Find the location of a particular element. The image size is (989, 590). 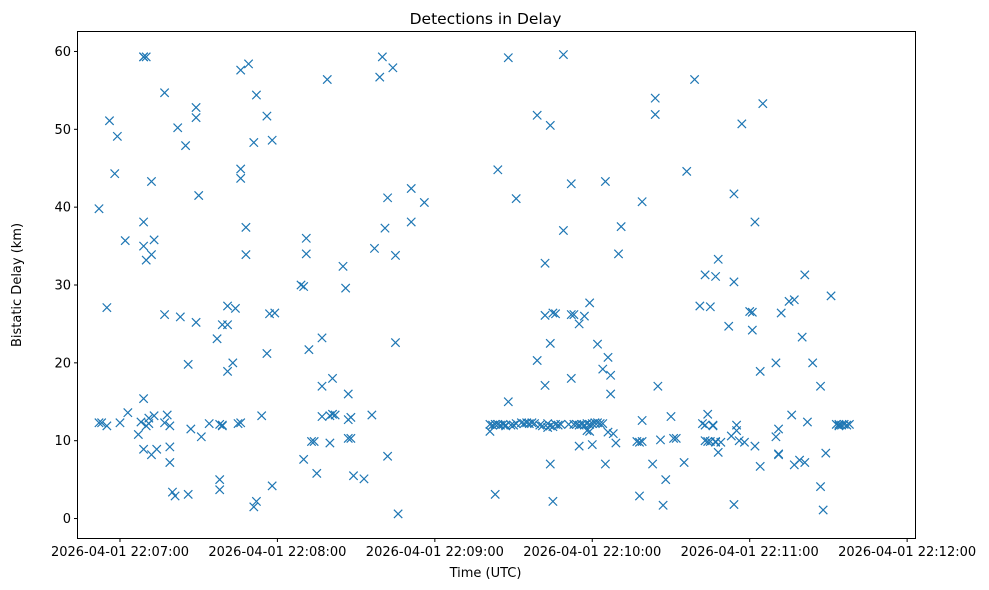

y-tick-label: 30 is located at coordinates (62, 286).